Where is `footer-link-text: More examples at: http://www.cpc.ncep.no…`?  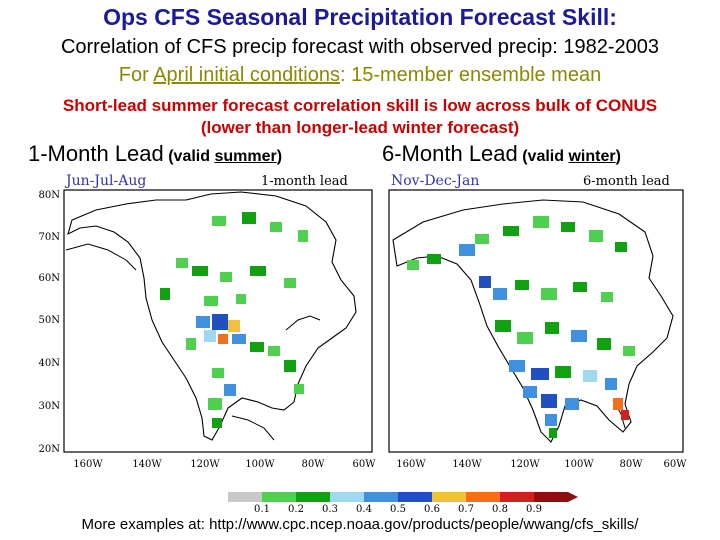
footer-link-text: More examples at: http://www.cpc.ncep.no… is located at coordinates (360, 524).